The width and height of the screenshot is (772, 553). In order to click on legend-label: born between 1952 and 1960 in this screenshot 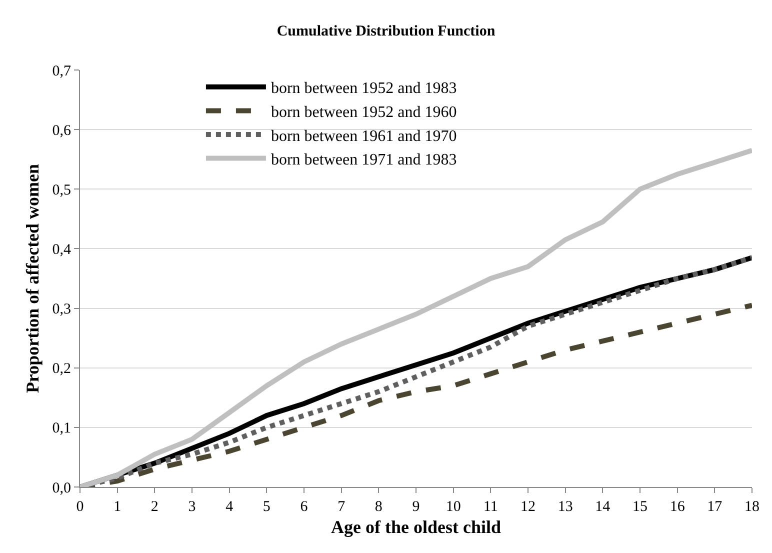, I will do `click(363, 112)`.